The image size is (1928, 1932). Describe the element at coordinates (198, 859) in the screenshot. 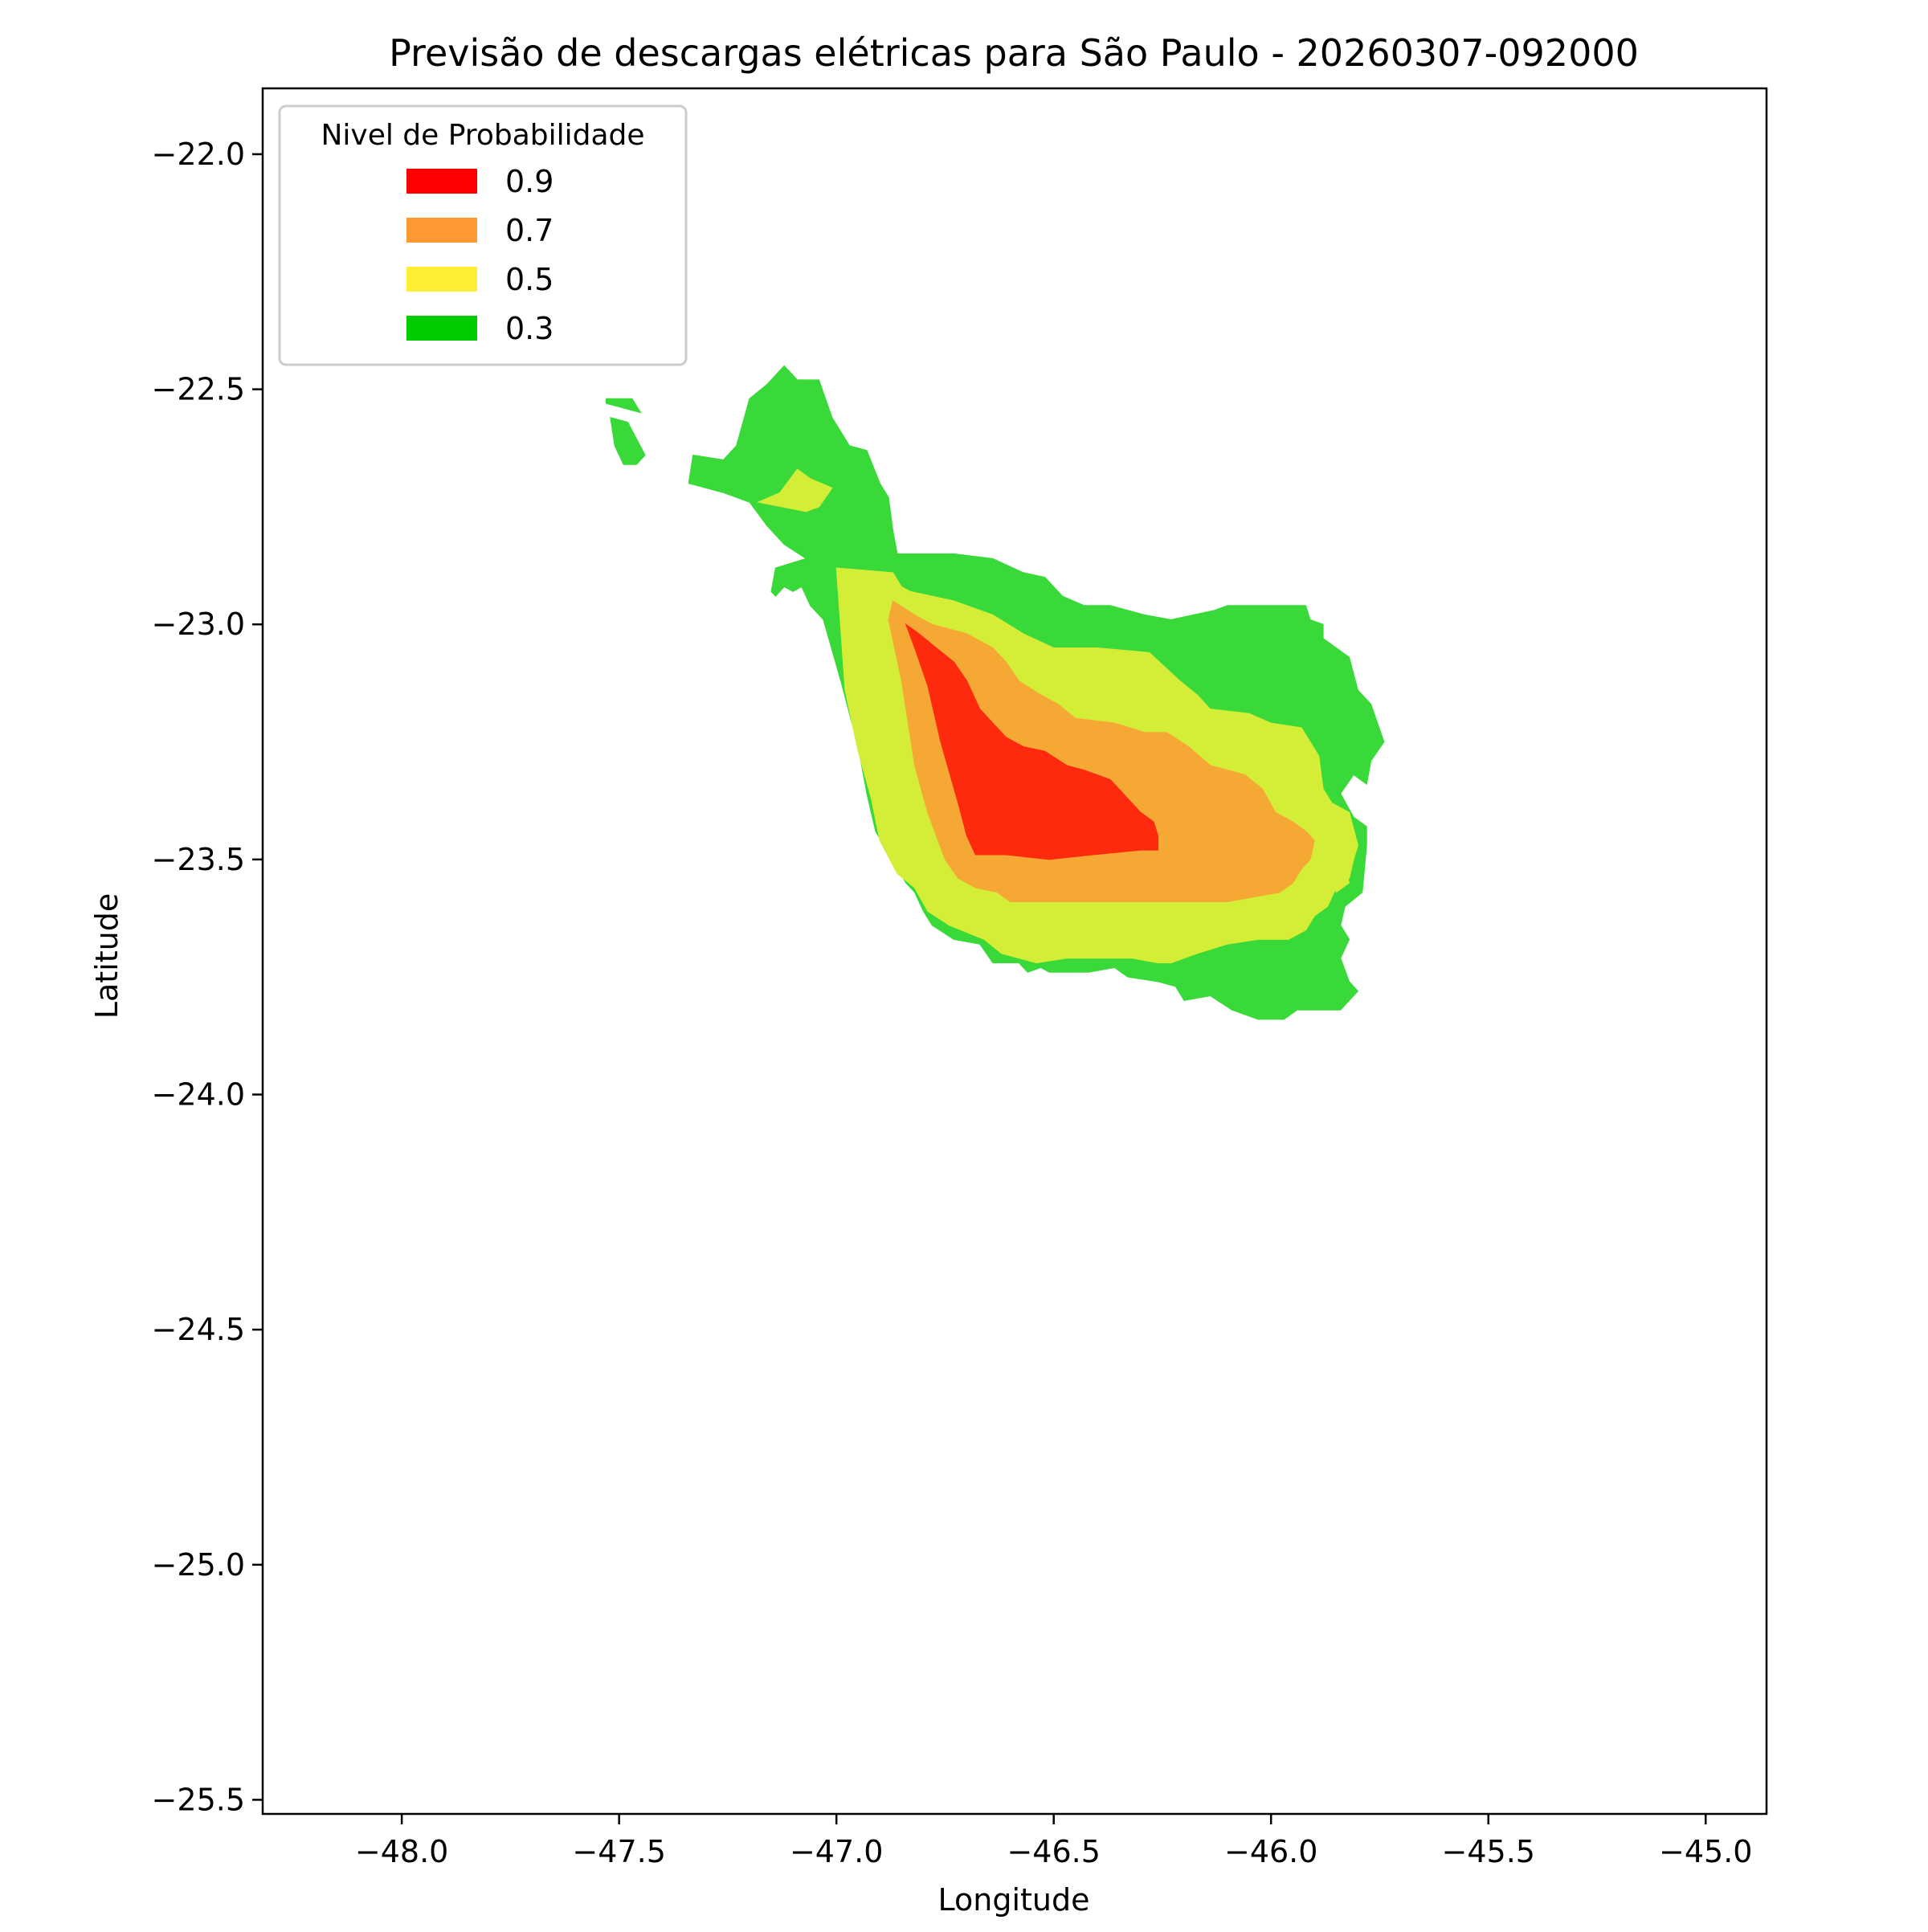

I see `y-tick-label: −23.5` at that location.